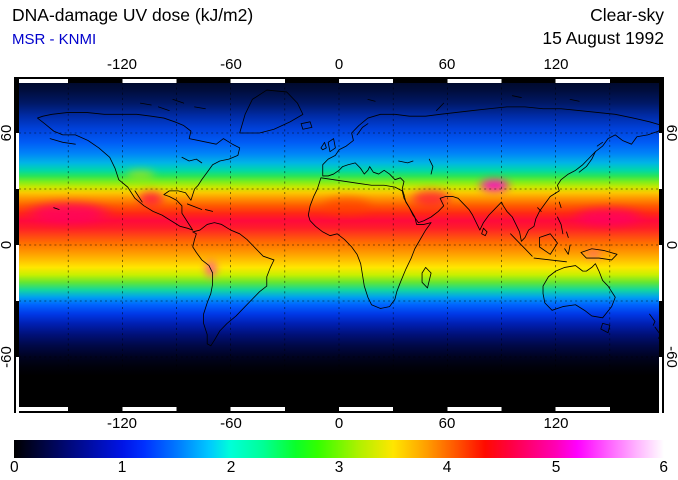 This screenshot has width=678, height=480. What do you see at coordinates (122, 467) in the screenshot?
I see `colorbar-tick-1: 1` at bounding box center [122, 467].